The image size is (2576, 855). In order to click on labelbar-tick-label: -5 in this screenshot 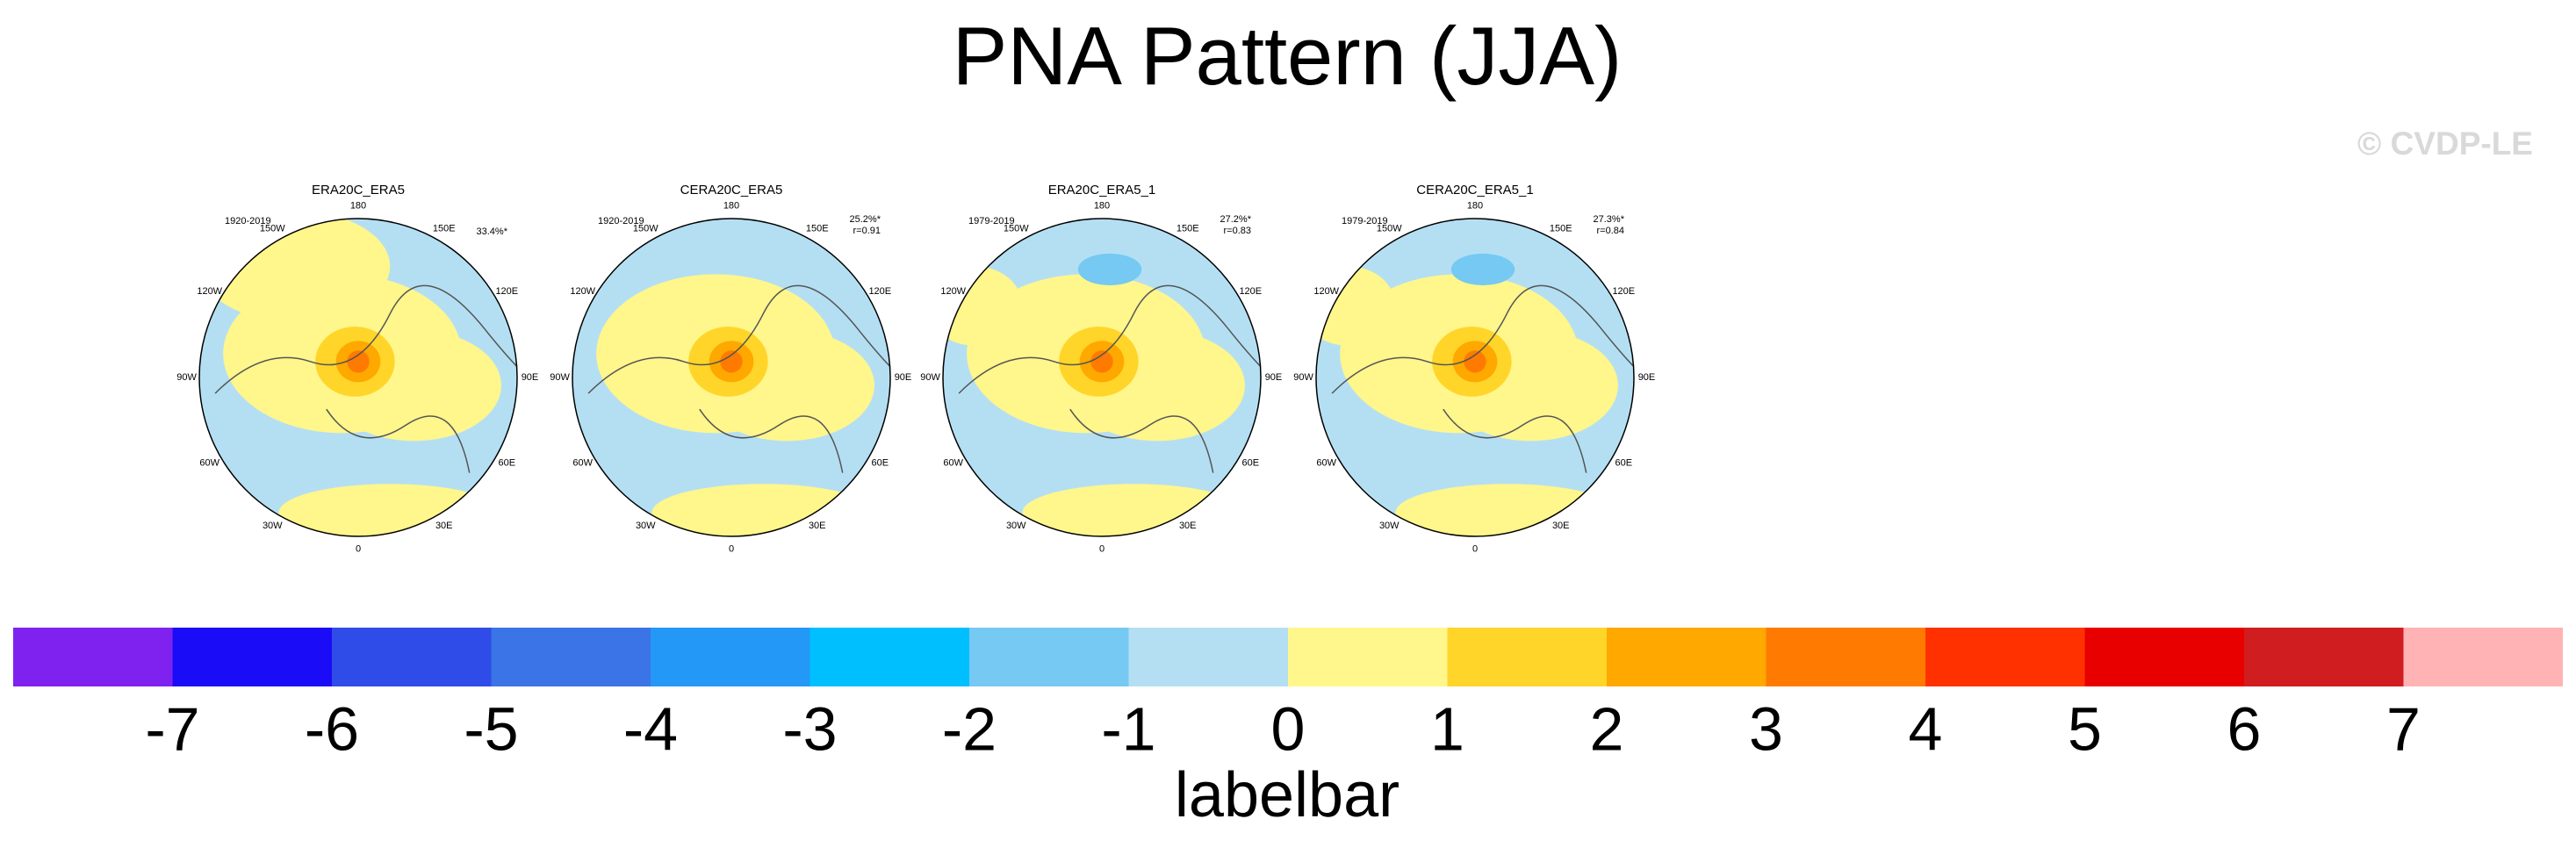, I will do `click(491, 728)`.